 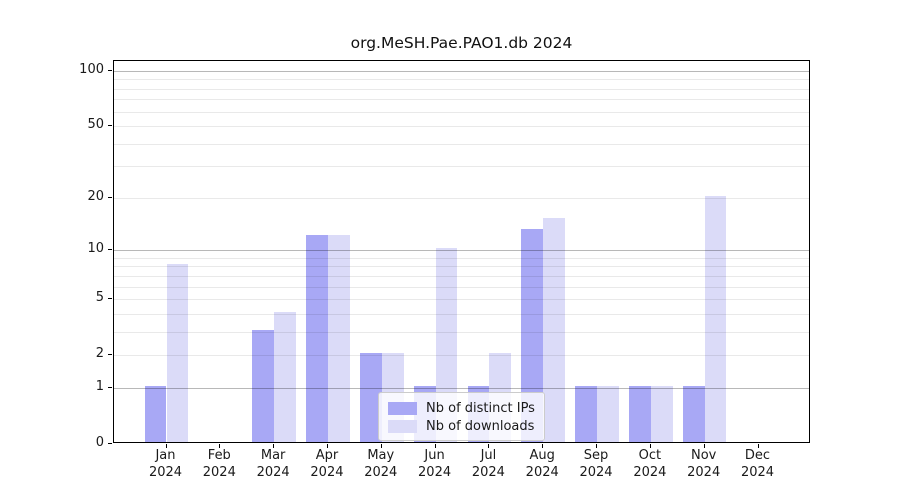 I want to click on y-axis-tick-label: 10, so click(x=95, y=249).